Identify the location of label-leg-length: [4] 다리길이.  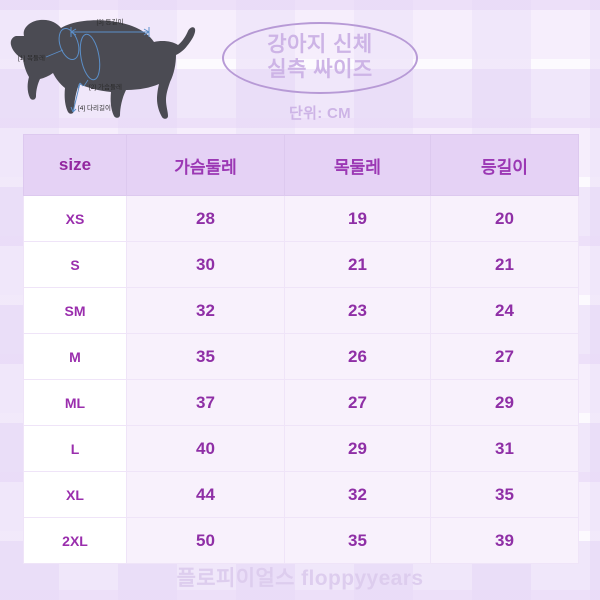
(94, 107).